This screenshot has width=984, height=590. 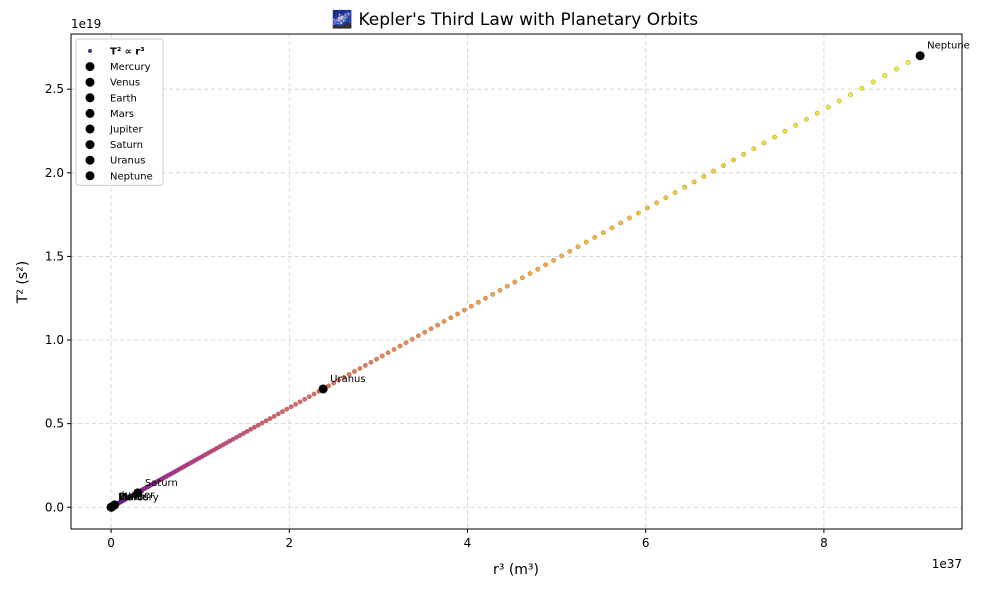 What do you see at coordinates (86, 24) in the screenshot?
I see `y-offset-label: 1e19` at bounding box center [86, 24].